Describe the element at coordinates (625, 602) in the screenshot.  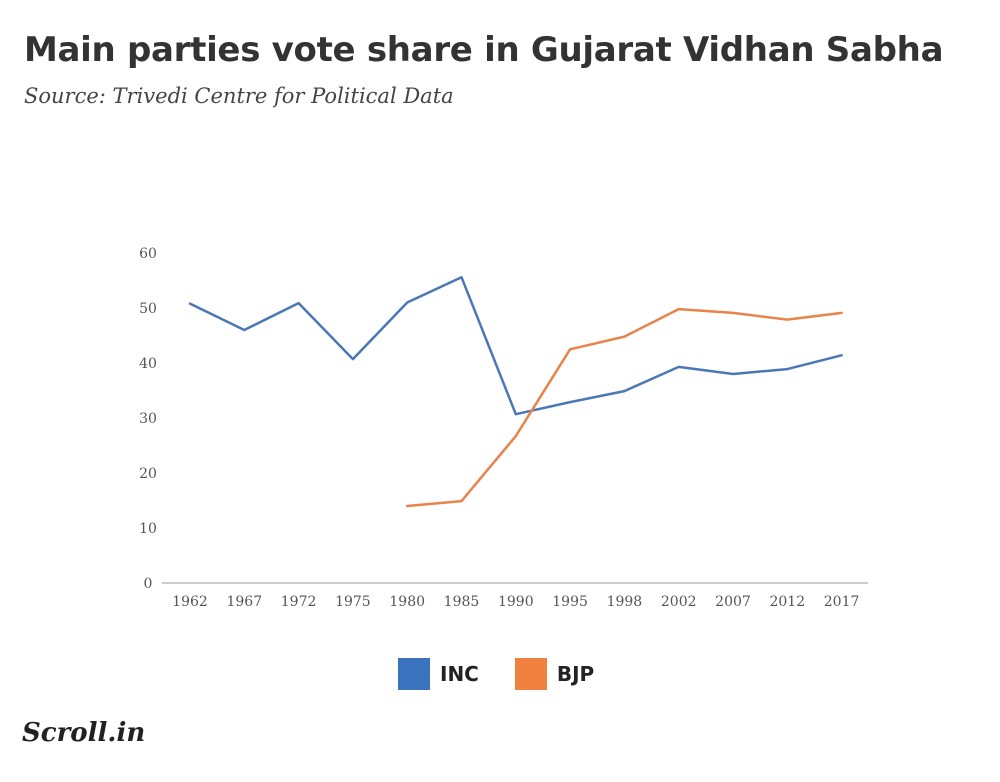
I see `x-tick-label: 1998` at that location.